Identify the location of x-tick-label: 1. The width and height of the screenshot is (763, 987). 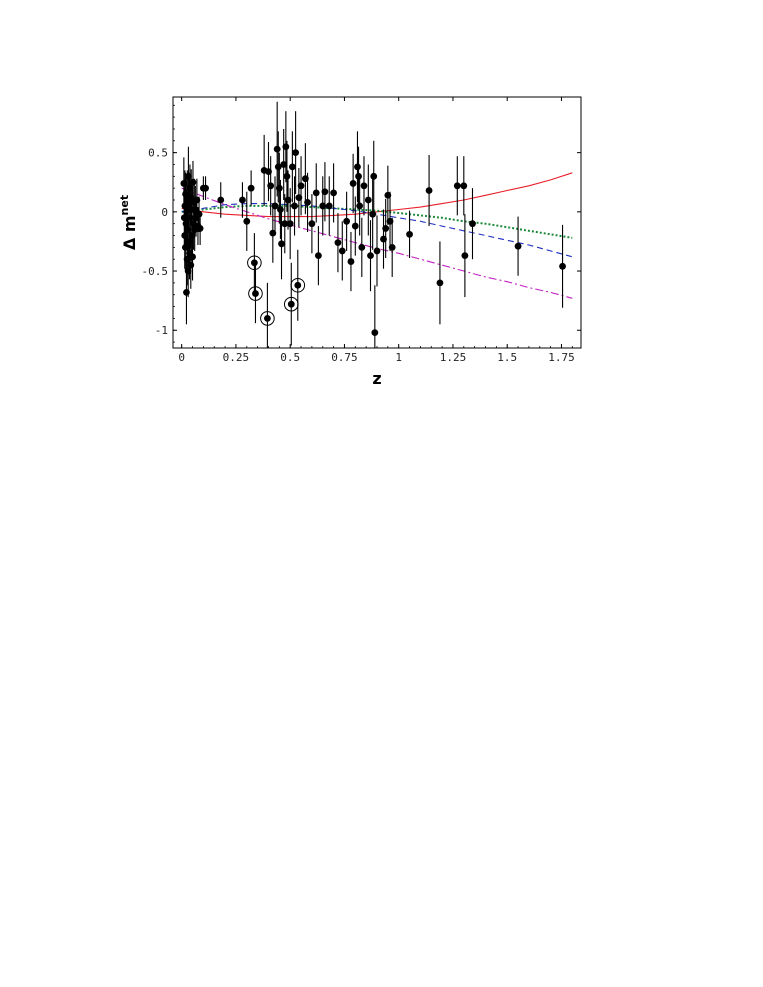
(398, 357).